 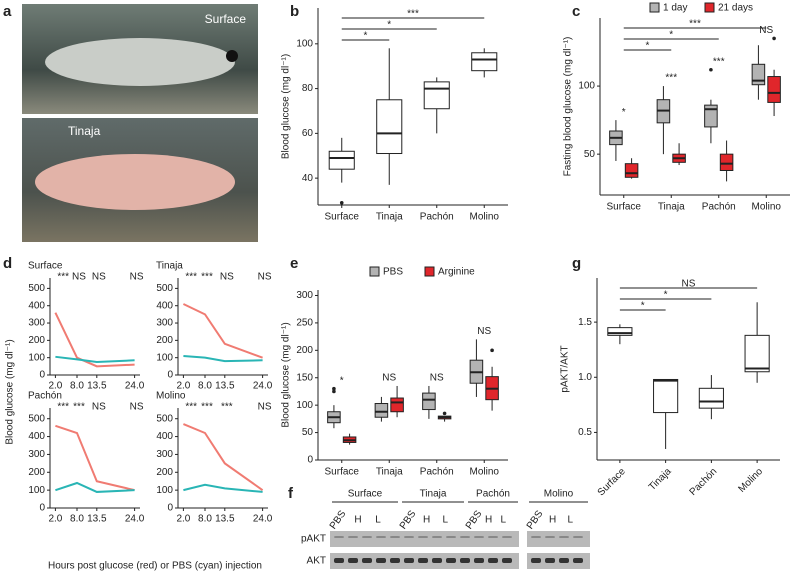 I want to click on y-axis-label: Fasting blood glucose (mg dl⁻¹), so click(x=568, y=107).